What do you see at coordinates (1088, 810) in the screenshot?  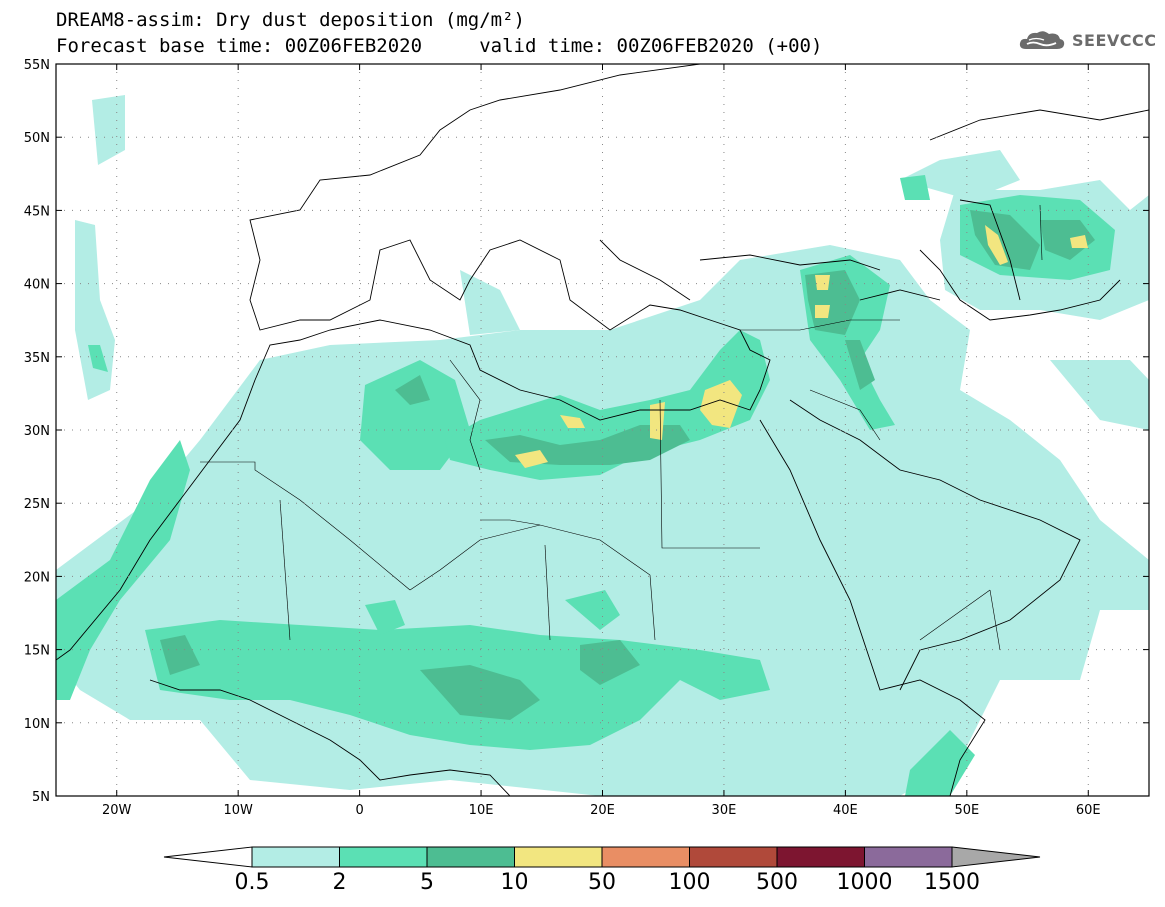 I see `lon-tick-label: 60E` at bounding box center [1088, 810].